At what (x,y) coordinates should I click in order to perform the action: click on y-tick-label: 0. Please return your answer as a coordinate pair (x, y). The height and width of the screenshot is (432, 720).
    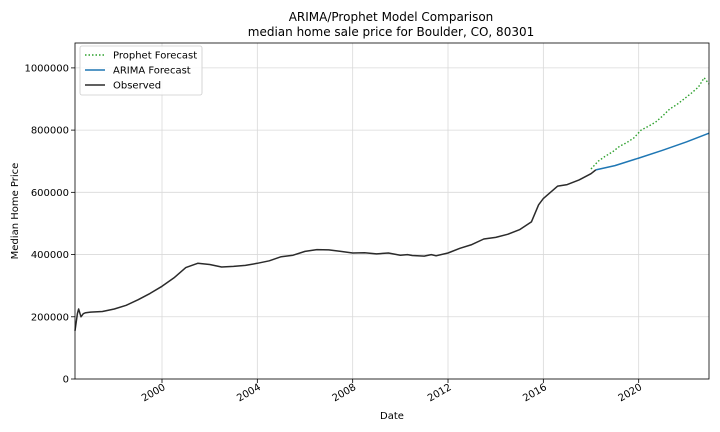
    Looking at the image, I should click on (66, 380).